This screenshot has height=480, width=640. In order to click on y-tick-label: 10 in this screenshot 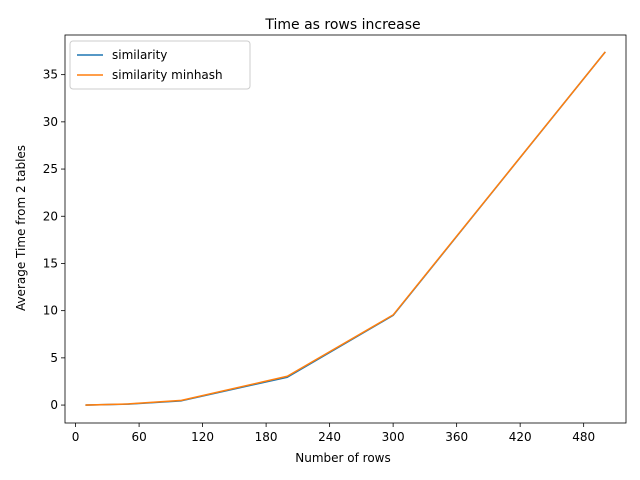, I will do `click(50, 311)`.